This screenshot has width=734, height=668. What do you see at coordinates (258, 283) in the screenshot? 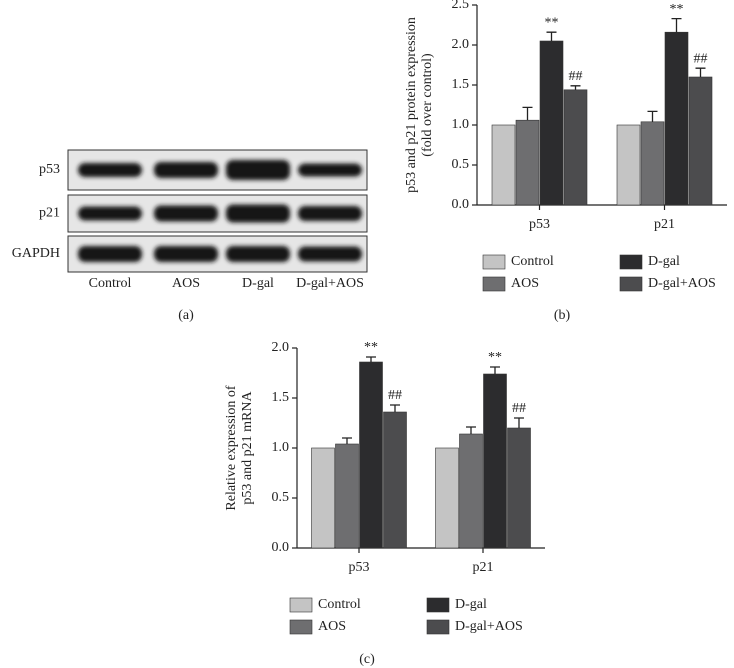
I see `blot-lane-label: D-gal` at bounding box center [258, 283].